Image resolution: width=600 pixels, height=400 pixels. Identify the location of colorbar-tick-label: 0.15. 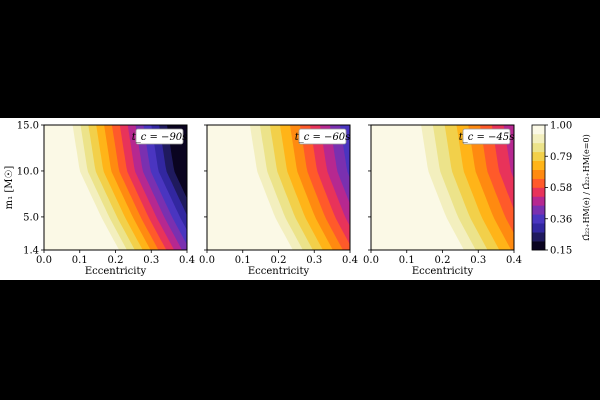
(561, 251).